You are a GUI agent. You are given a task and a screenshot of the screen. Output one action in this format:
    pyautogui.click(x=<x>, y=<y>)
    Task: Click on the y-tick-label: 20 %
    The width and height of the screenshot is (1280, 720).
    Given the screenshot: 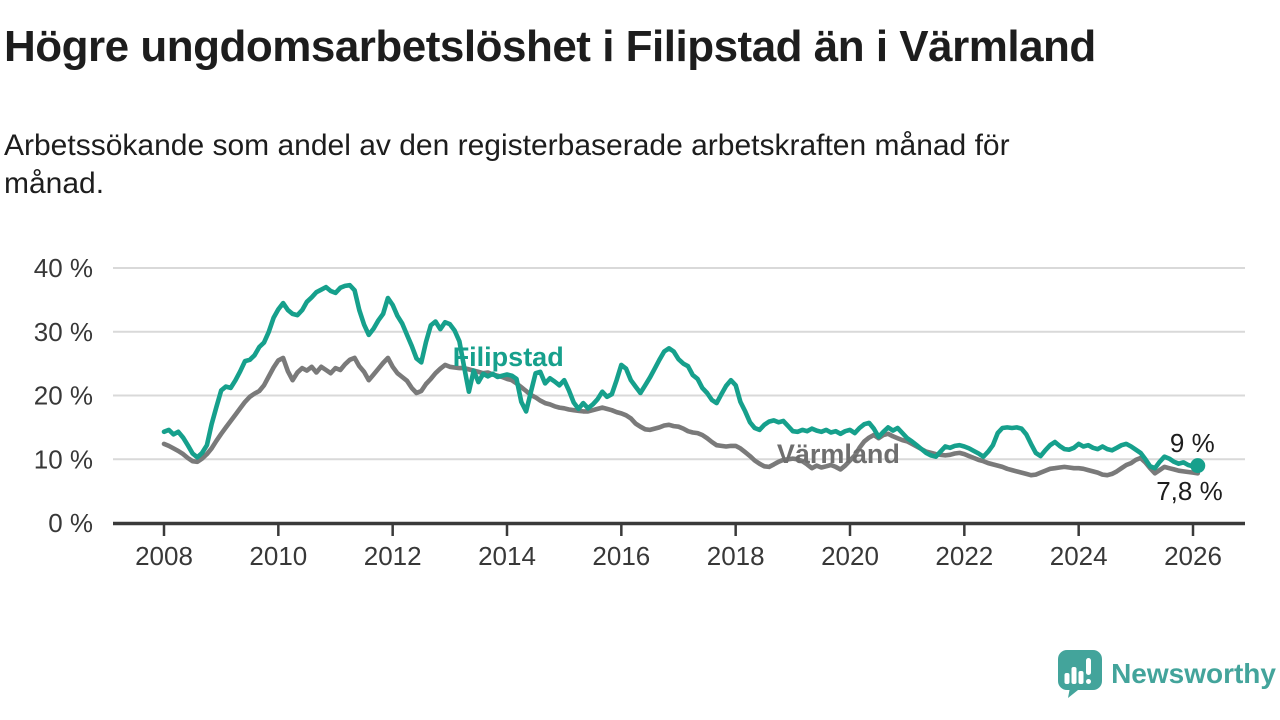 What is the action you would take?
    pyautogui.click(x=63, y=396)
    